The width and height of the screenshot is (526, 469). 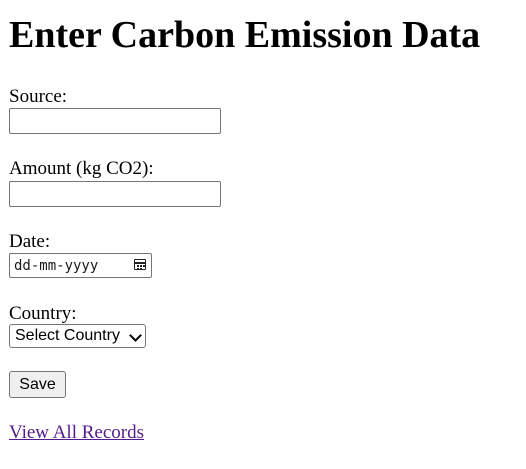 I want to click on country-label: Country:, so click(x=43, y=313).